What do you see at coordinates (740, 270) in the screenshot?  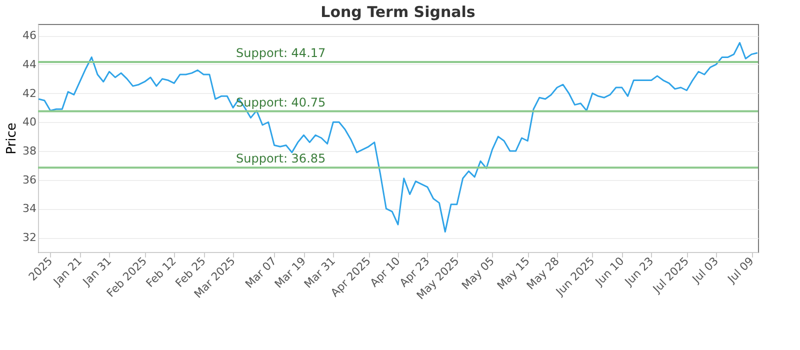 I see `x-tick-label: Jul 09` at bounding box center [740, 270].